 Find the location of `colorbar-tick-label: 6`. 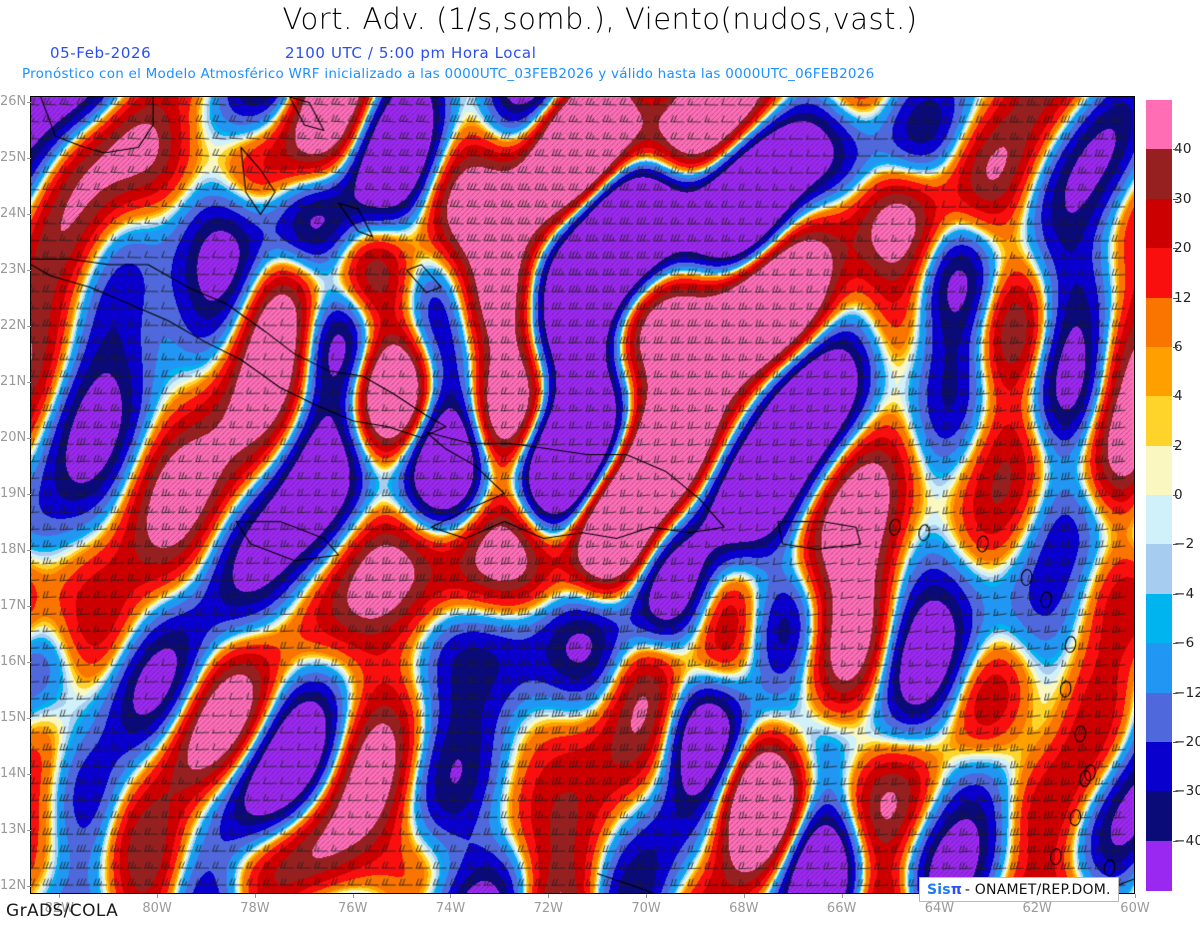

colorbar-tick-label: 6 is located at coordinates (1178, 346).